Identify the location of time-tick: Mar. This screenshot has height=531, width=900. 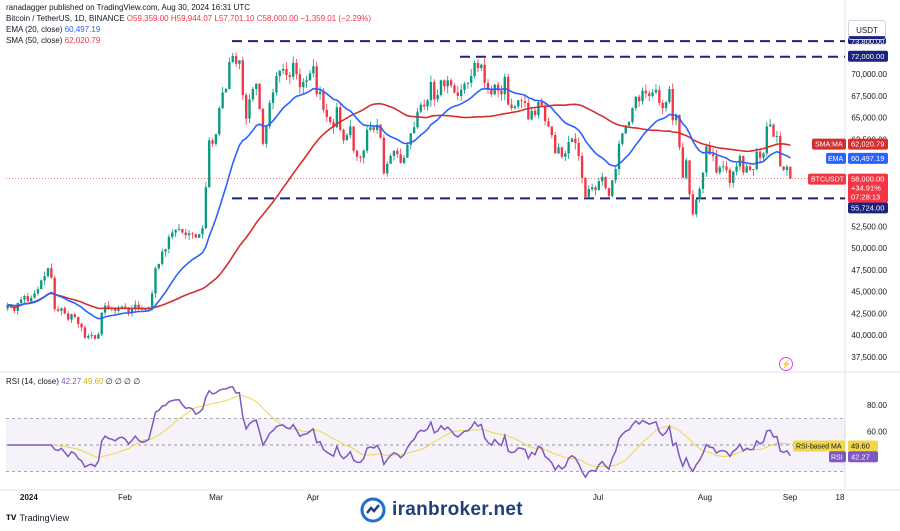
(216, 497).